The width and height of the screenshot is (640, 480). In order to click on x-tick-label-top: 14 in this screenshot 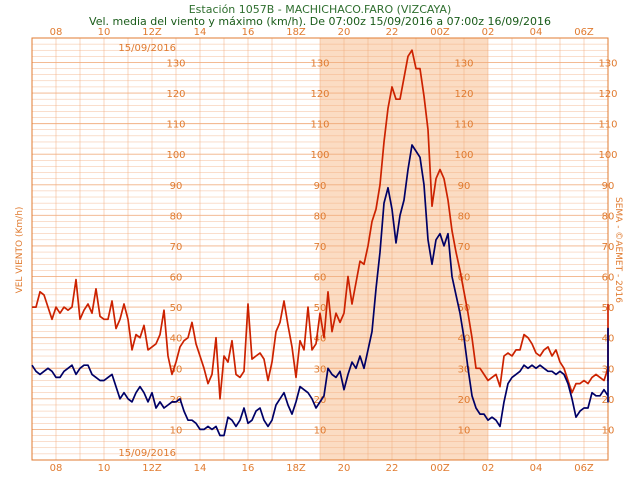, I will do `click(200, 32)`.